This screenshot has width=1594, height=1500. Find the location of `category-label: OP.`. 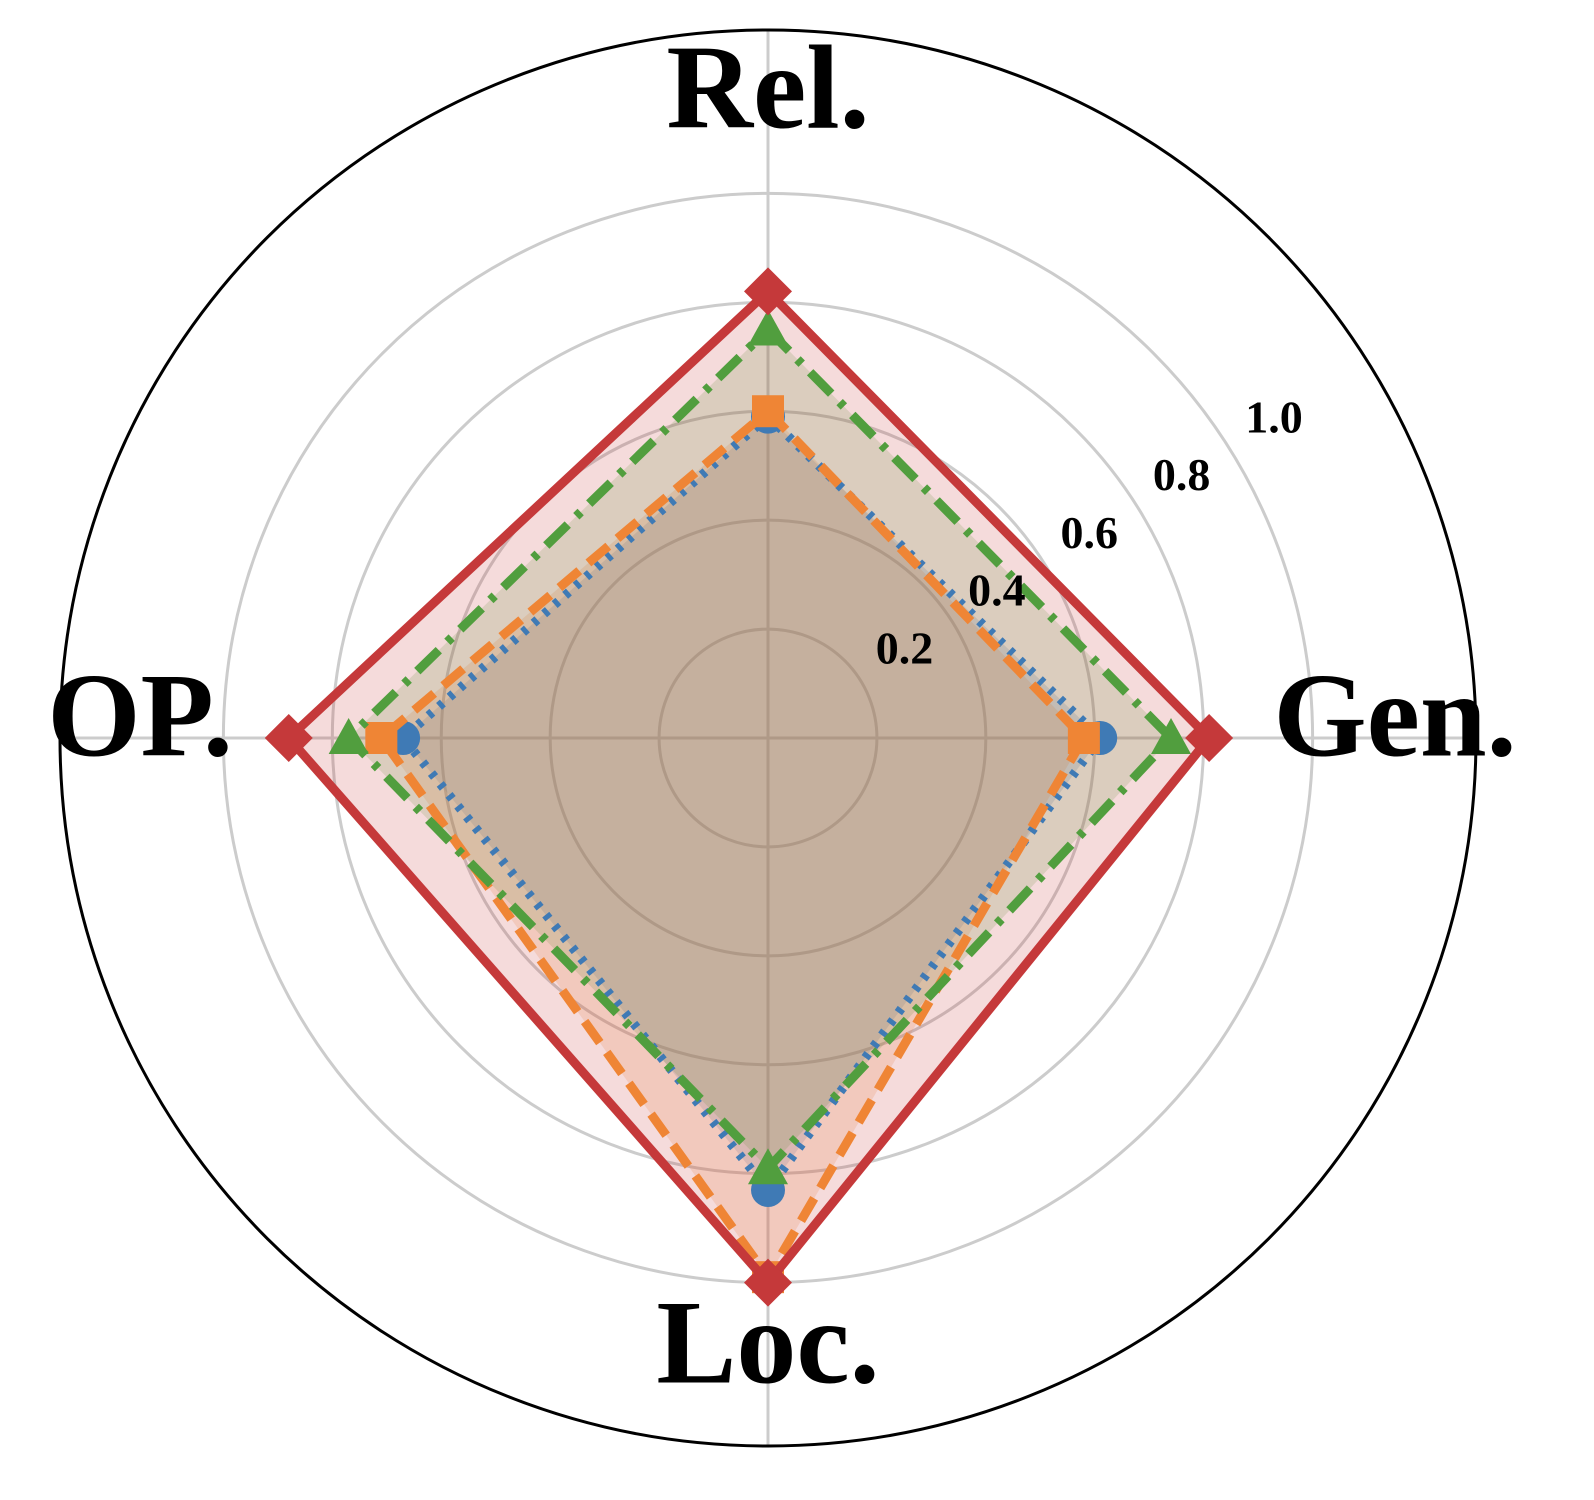

category-label: OP. is located at coordinates (140, 715).